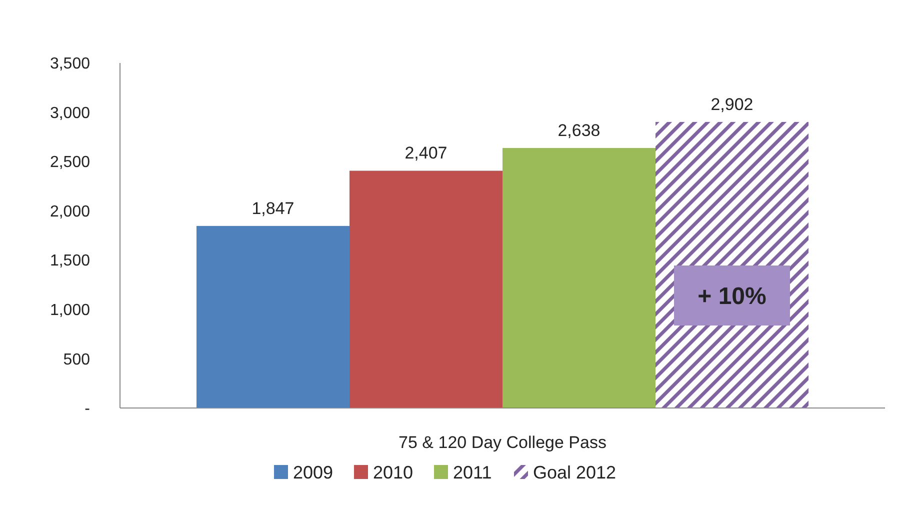 This screenshot has width=902, height=530. What do you see at coordinates (70, 163) in the screenshot?
I see `y-tick-label: 2,500` at bounding box center [70, 163].